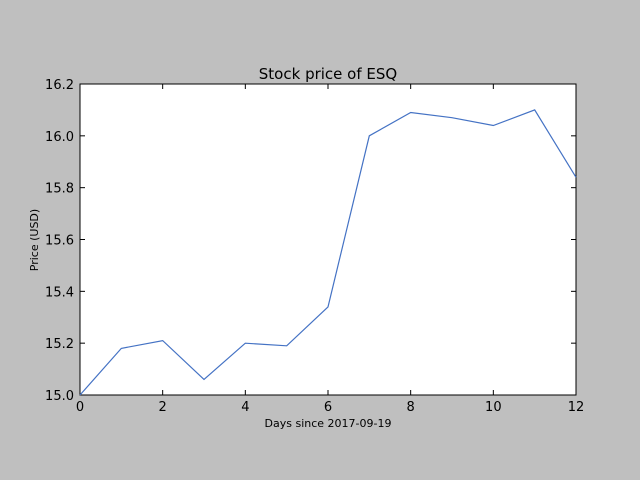  I want to click on y-axis-label: Price (USD), so click(34, 240).